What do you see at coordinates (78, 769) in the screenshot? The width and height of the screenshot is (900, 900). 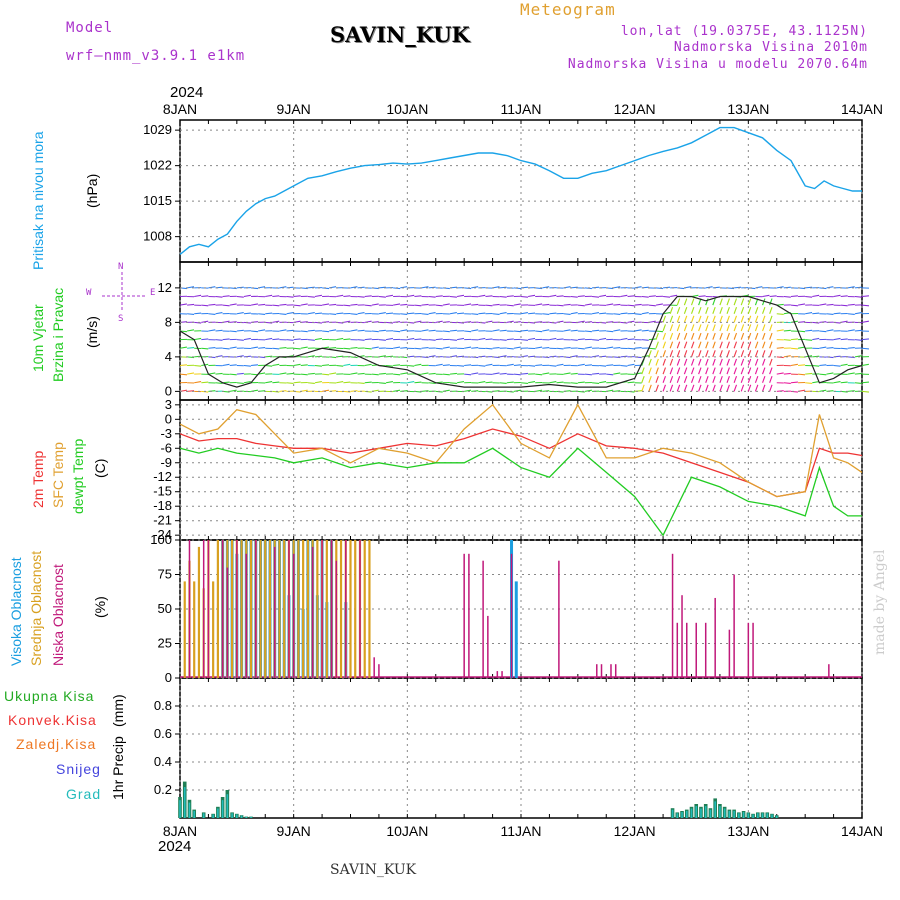 I see `legend-snow: Snijeg` at bounding box center [78, 769].